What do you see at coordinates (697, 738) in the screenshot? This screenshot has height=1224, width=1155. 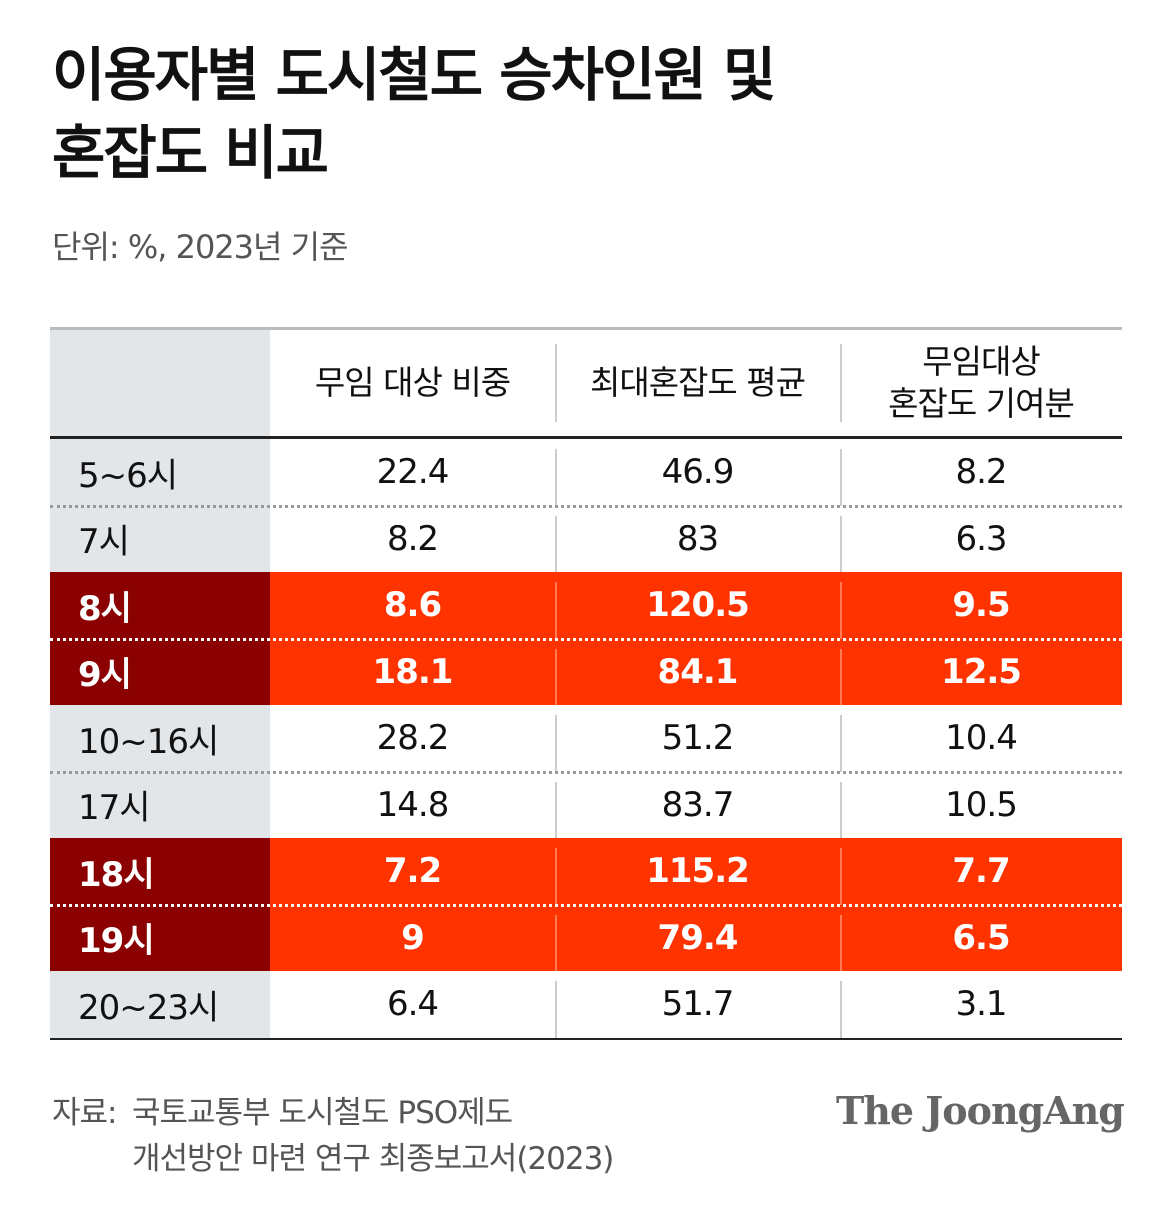 I see `value-cell: 51.2` at bounding box center [697, 738].